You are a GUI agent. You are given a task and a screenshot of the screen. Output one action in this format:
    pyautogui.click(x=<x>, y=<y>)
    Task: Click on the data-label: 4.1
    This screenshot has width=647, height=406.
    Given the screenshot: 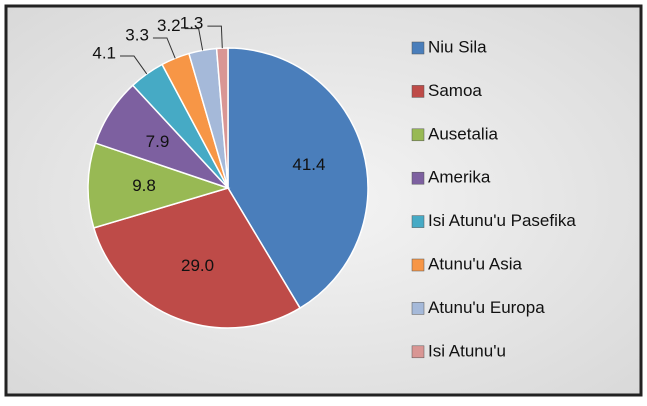 What is the action you would take?
    pyautogui.click(x=104, y=53)
    